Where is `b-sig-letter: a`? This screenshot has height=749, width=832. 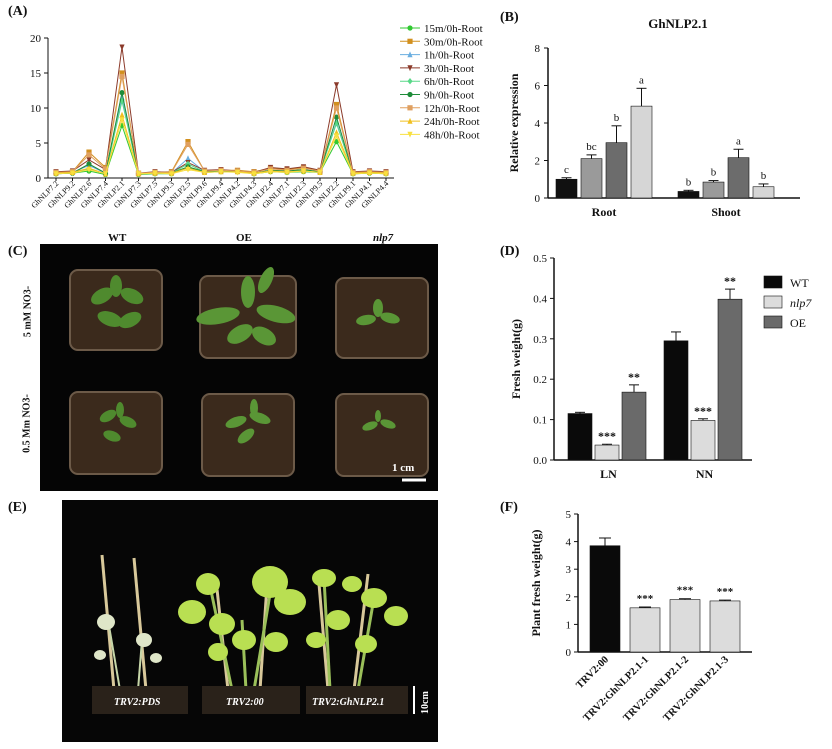 b-sig-letter: a is located at coordinates (738, 141).